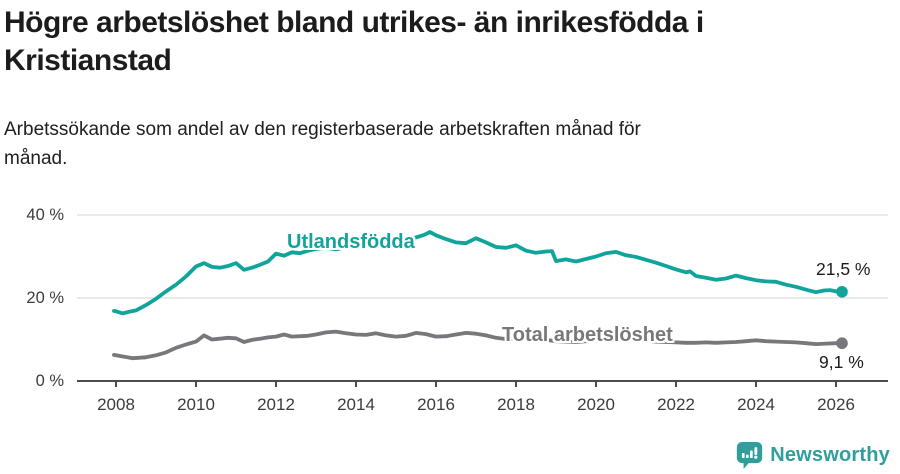  What do you see at coordinates (436, 404) in the screenshot?
I see `x-tick-label: 2016` at bounding box center [436, 404].